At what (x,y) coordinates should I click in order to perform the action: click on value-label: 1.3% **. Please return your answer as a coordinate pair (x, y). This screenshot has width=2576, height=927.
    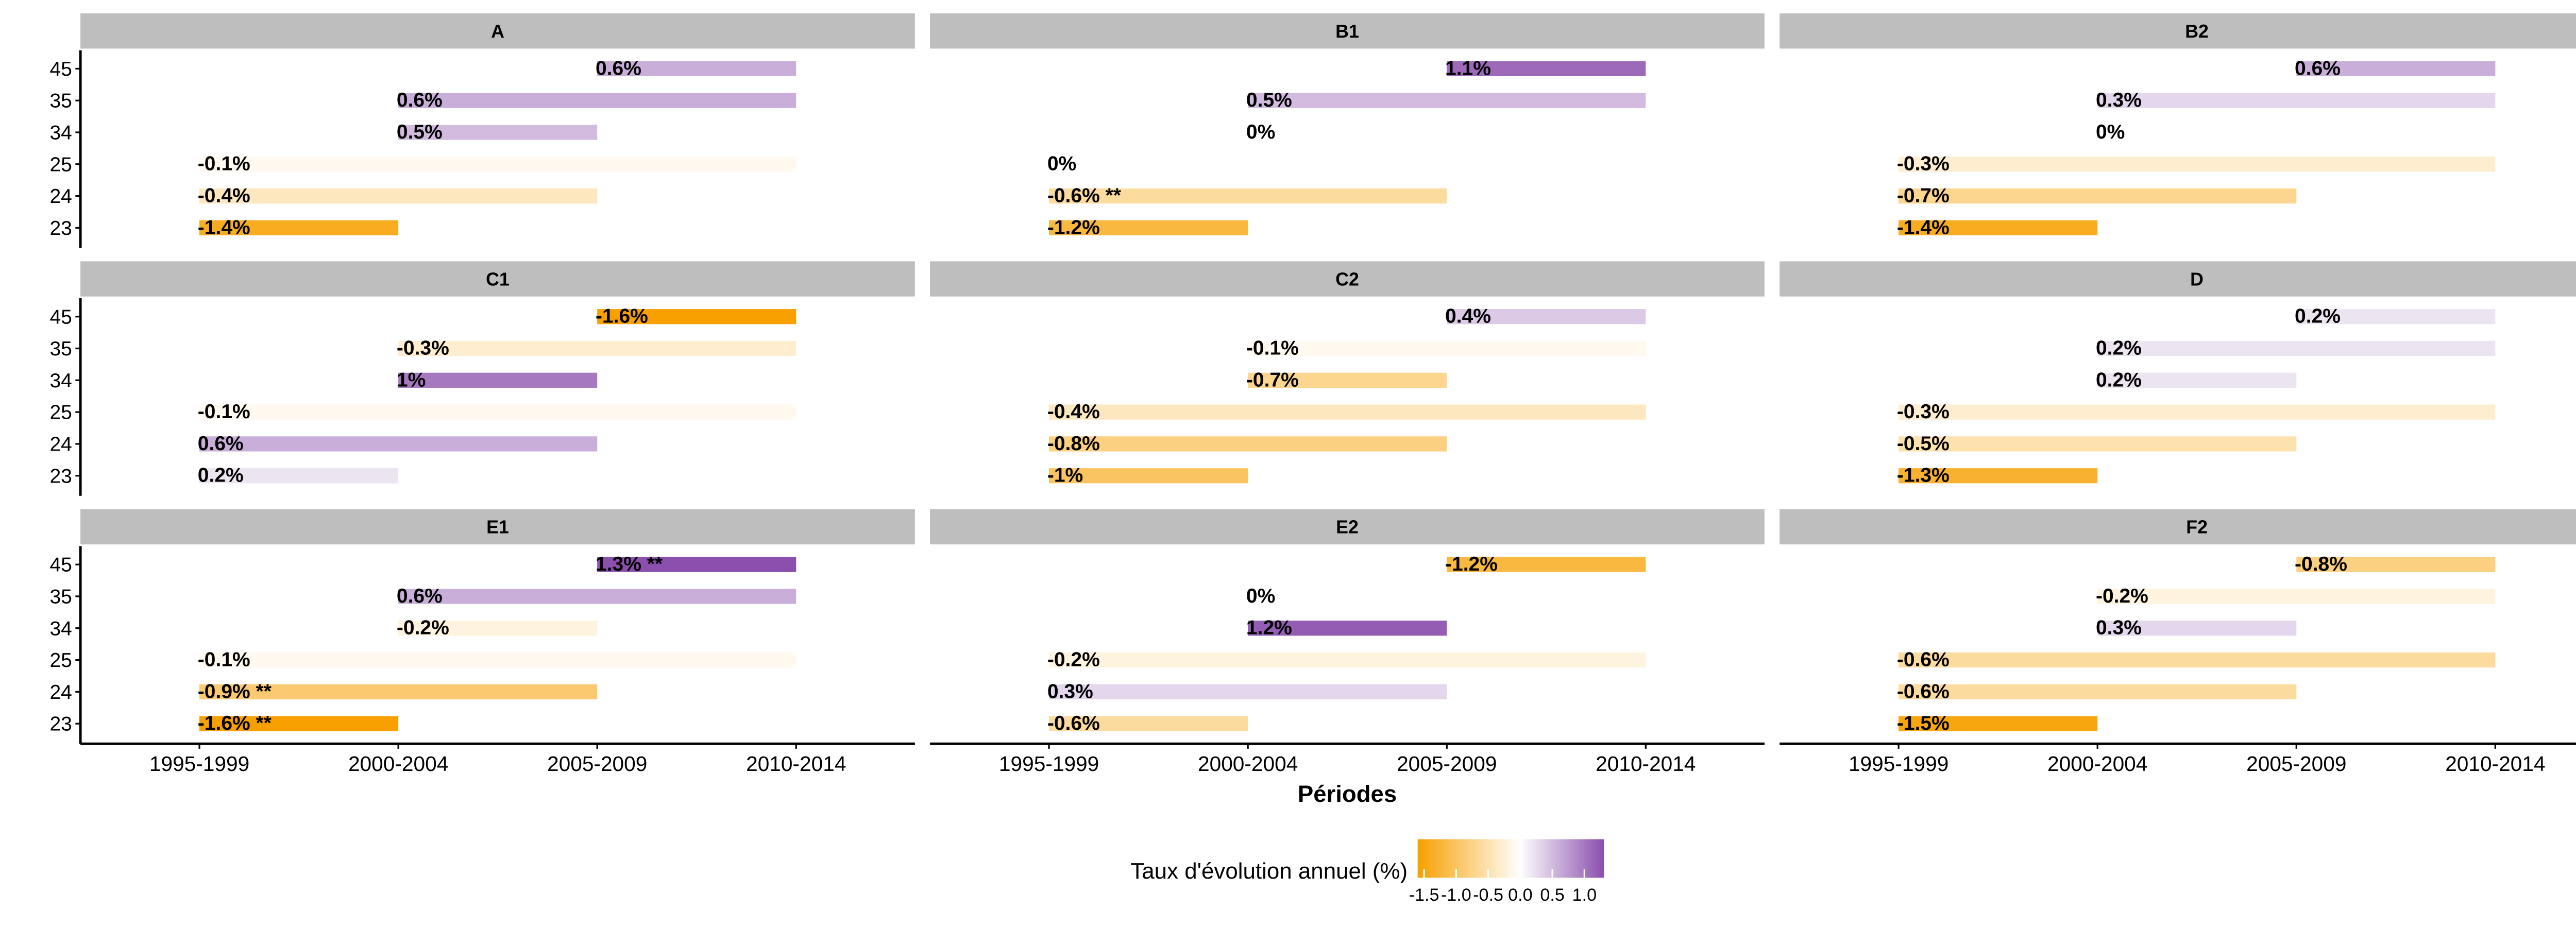
    Looking at the image, I should click on (629, 564).